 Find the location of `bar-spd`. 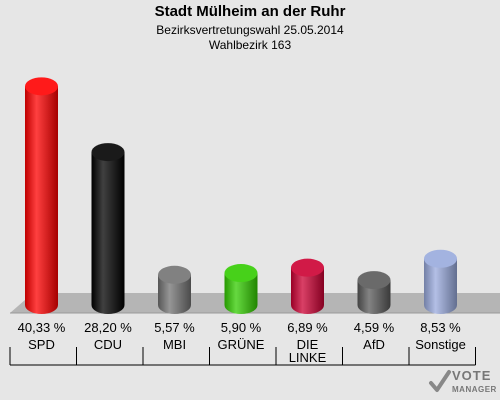

bar-spd is located at coordinates (41, 195).